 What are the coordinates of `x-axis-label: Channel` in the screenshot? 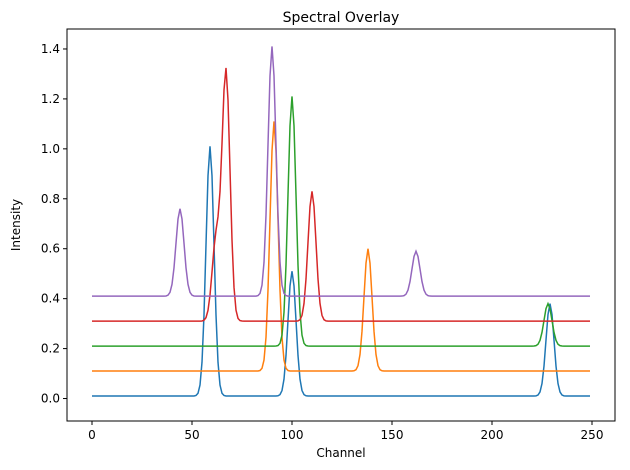 It's located at (340, 453).